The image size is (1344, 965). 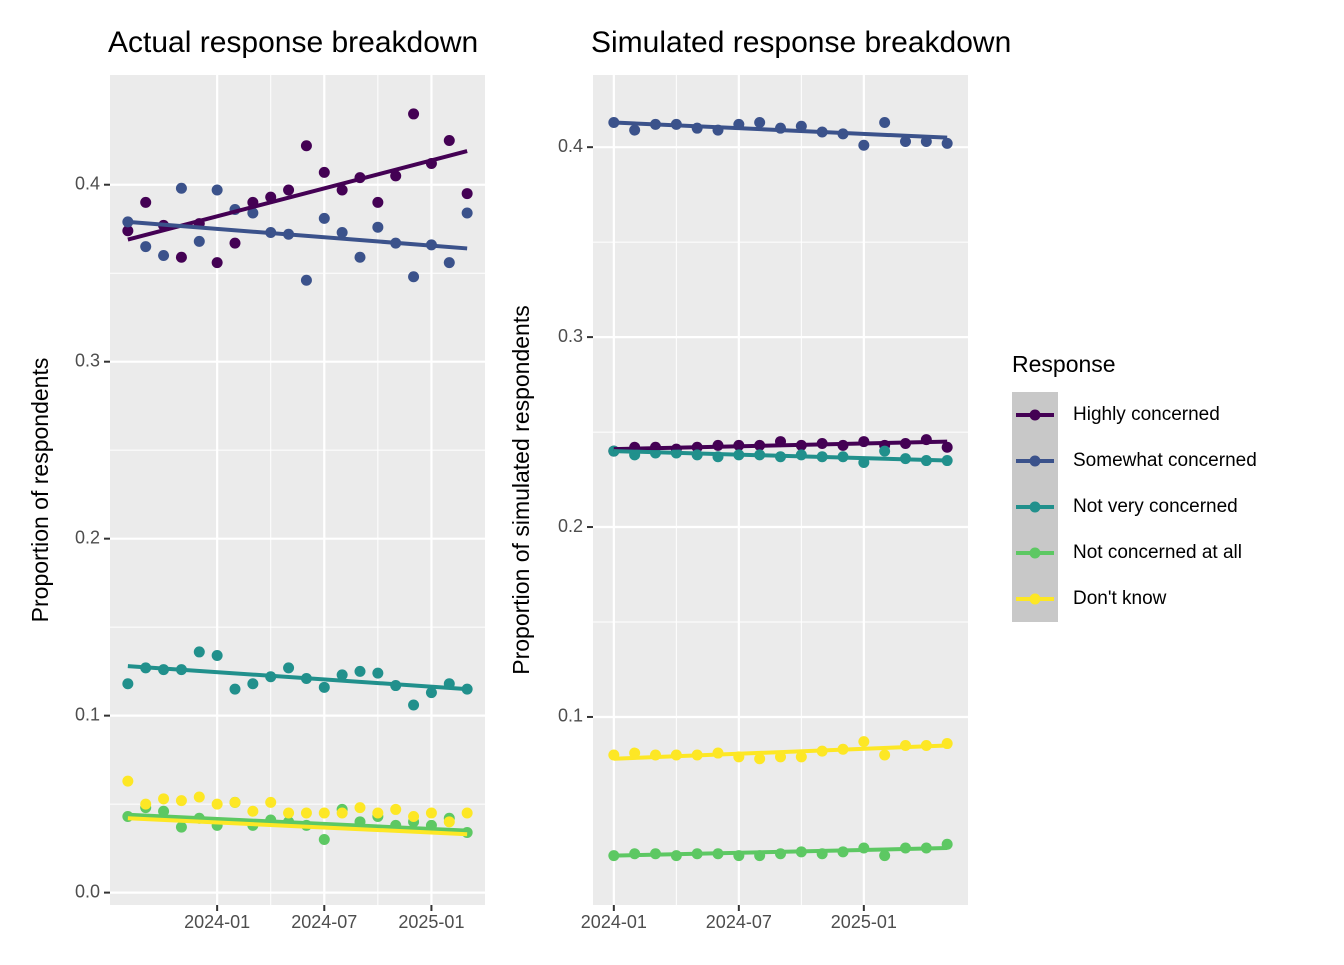 I want to click on chart-title: Actual response breakdown, so click(x=293, y=42).